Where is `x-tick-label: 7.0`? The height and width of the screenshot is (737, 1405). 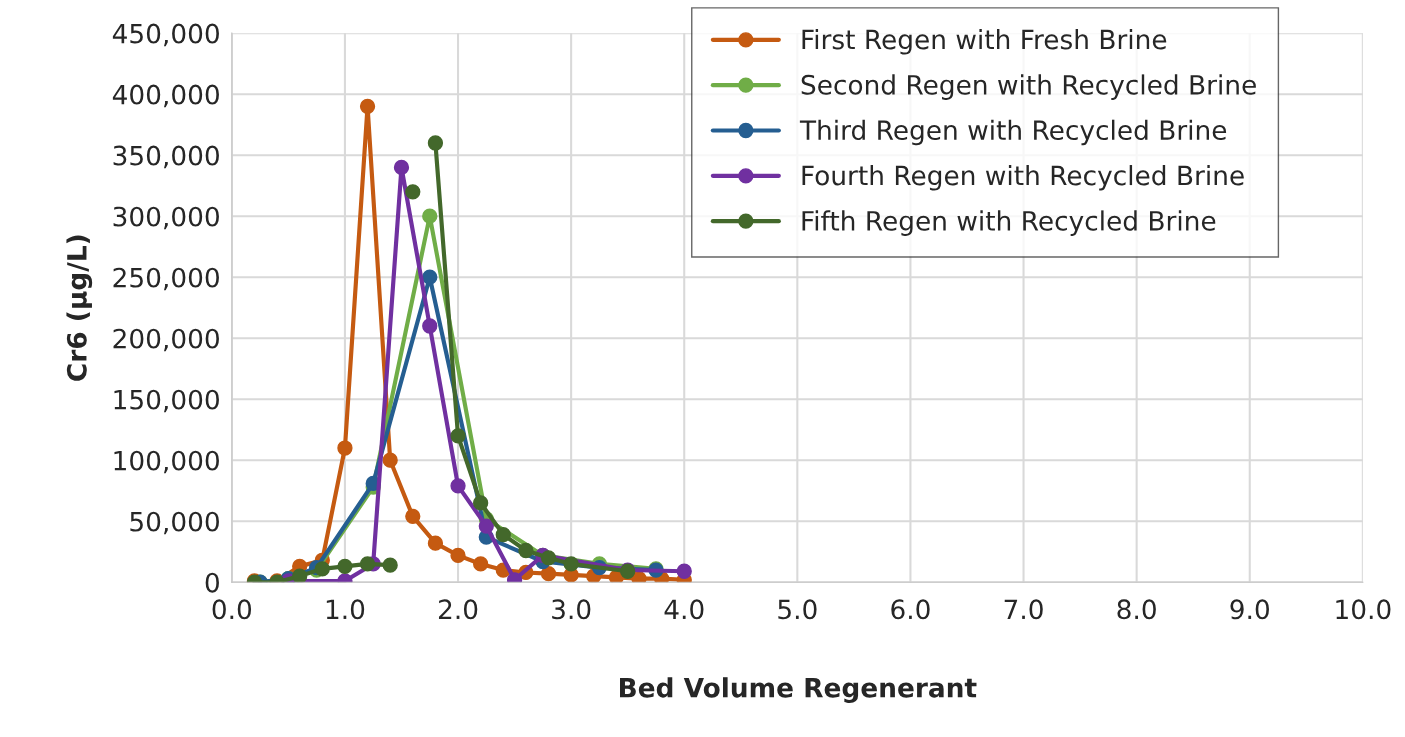 x-tick-label: 7.0 is located at coordinates (1023, 609).